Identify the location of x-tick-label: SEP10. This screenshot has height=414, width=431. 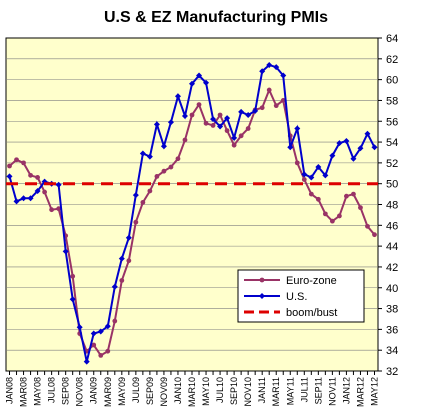
(234, 391).